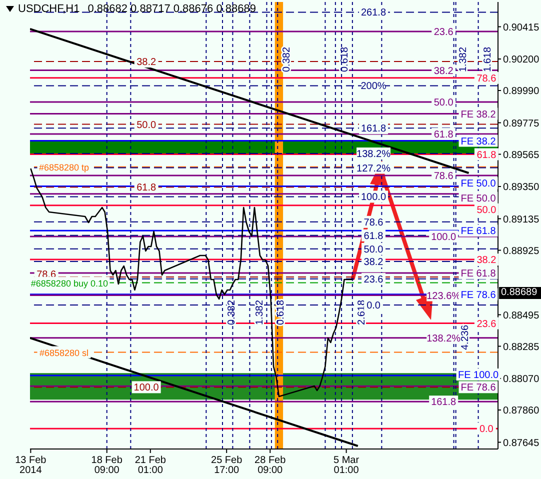 This screenshot has height=479, width=541. I want to click on chart-title: USDCHF,H1, so click(49, 9).